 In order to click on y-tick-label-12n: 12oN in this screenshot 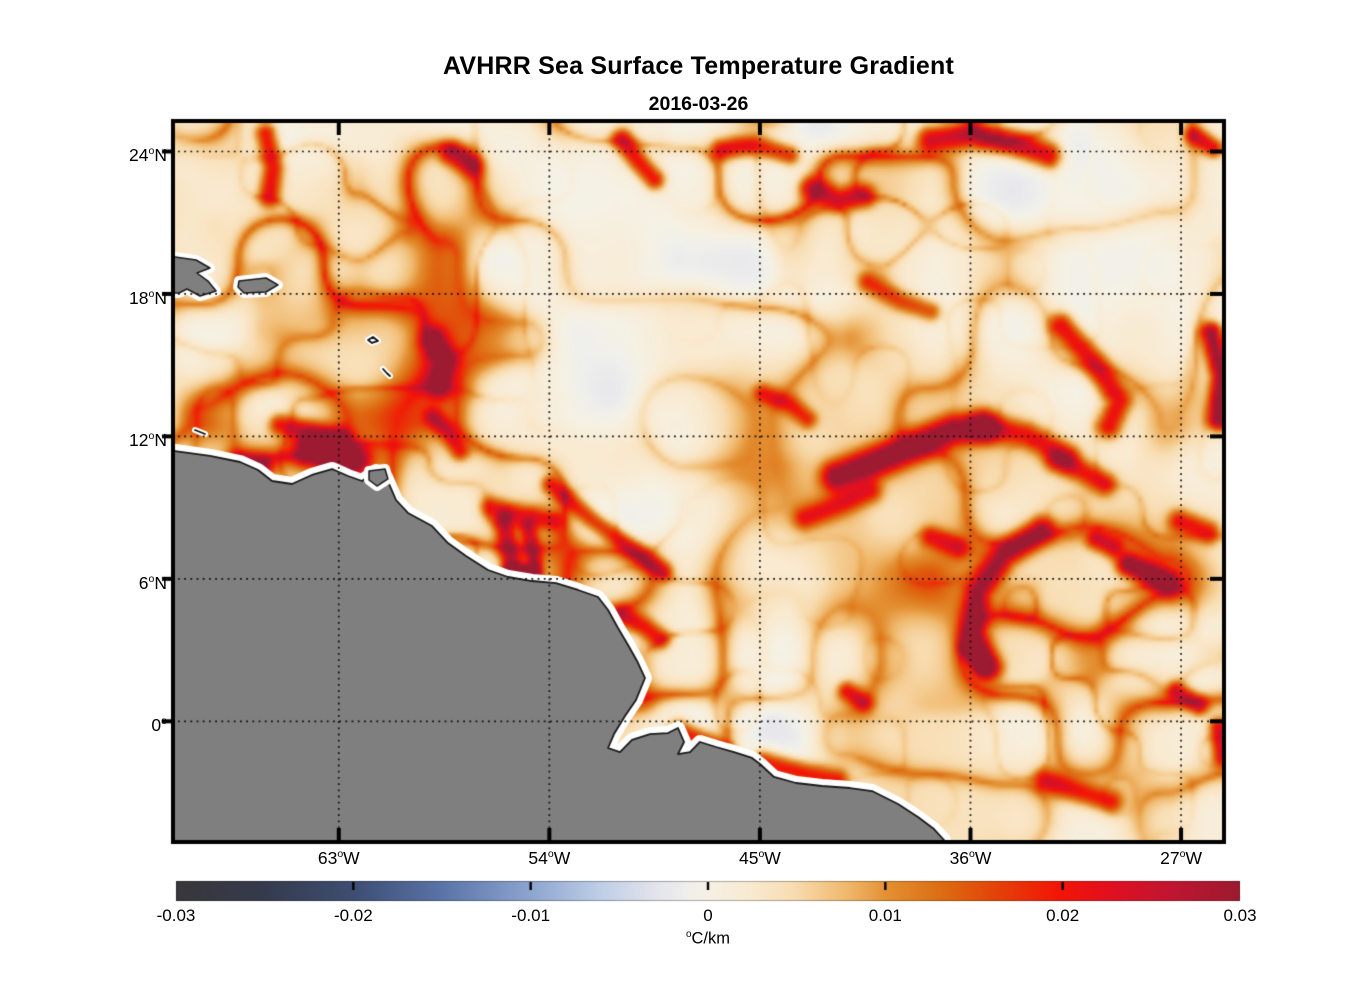, I will do `click(148, 440)`.